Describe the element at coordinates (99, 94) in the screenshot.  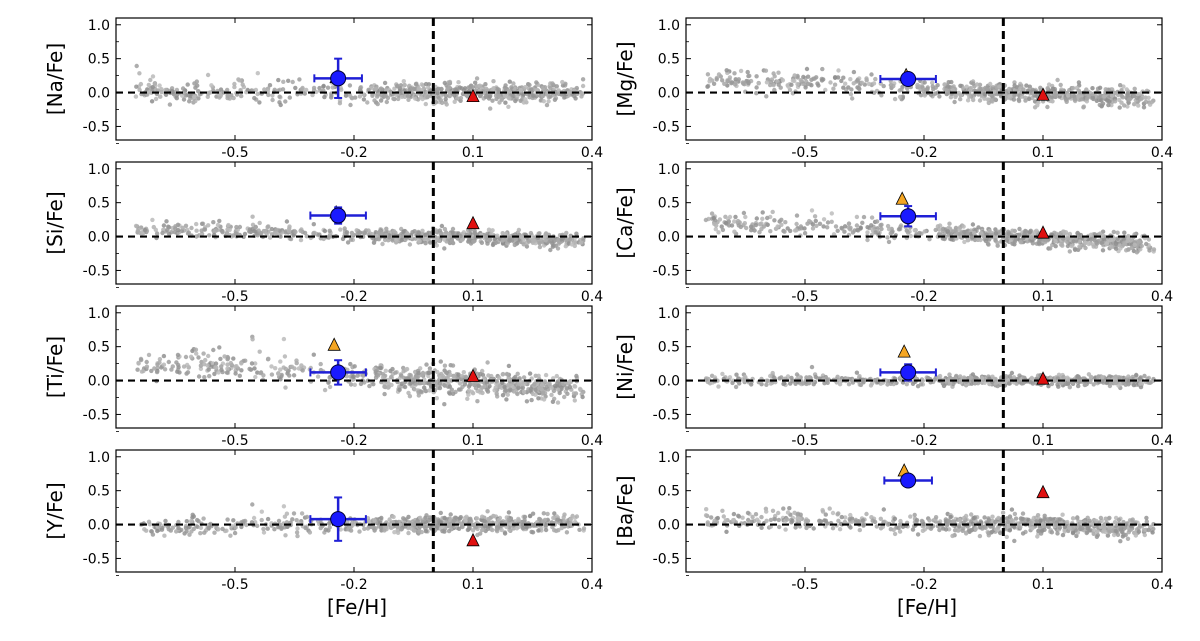
I see `y-tick-label: 0.0` at that location.